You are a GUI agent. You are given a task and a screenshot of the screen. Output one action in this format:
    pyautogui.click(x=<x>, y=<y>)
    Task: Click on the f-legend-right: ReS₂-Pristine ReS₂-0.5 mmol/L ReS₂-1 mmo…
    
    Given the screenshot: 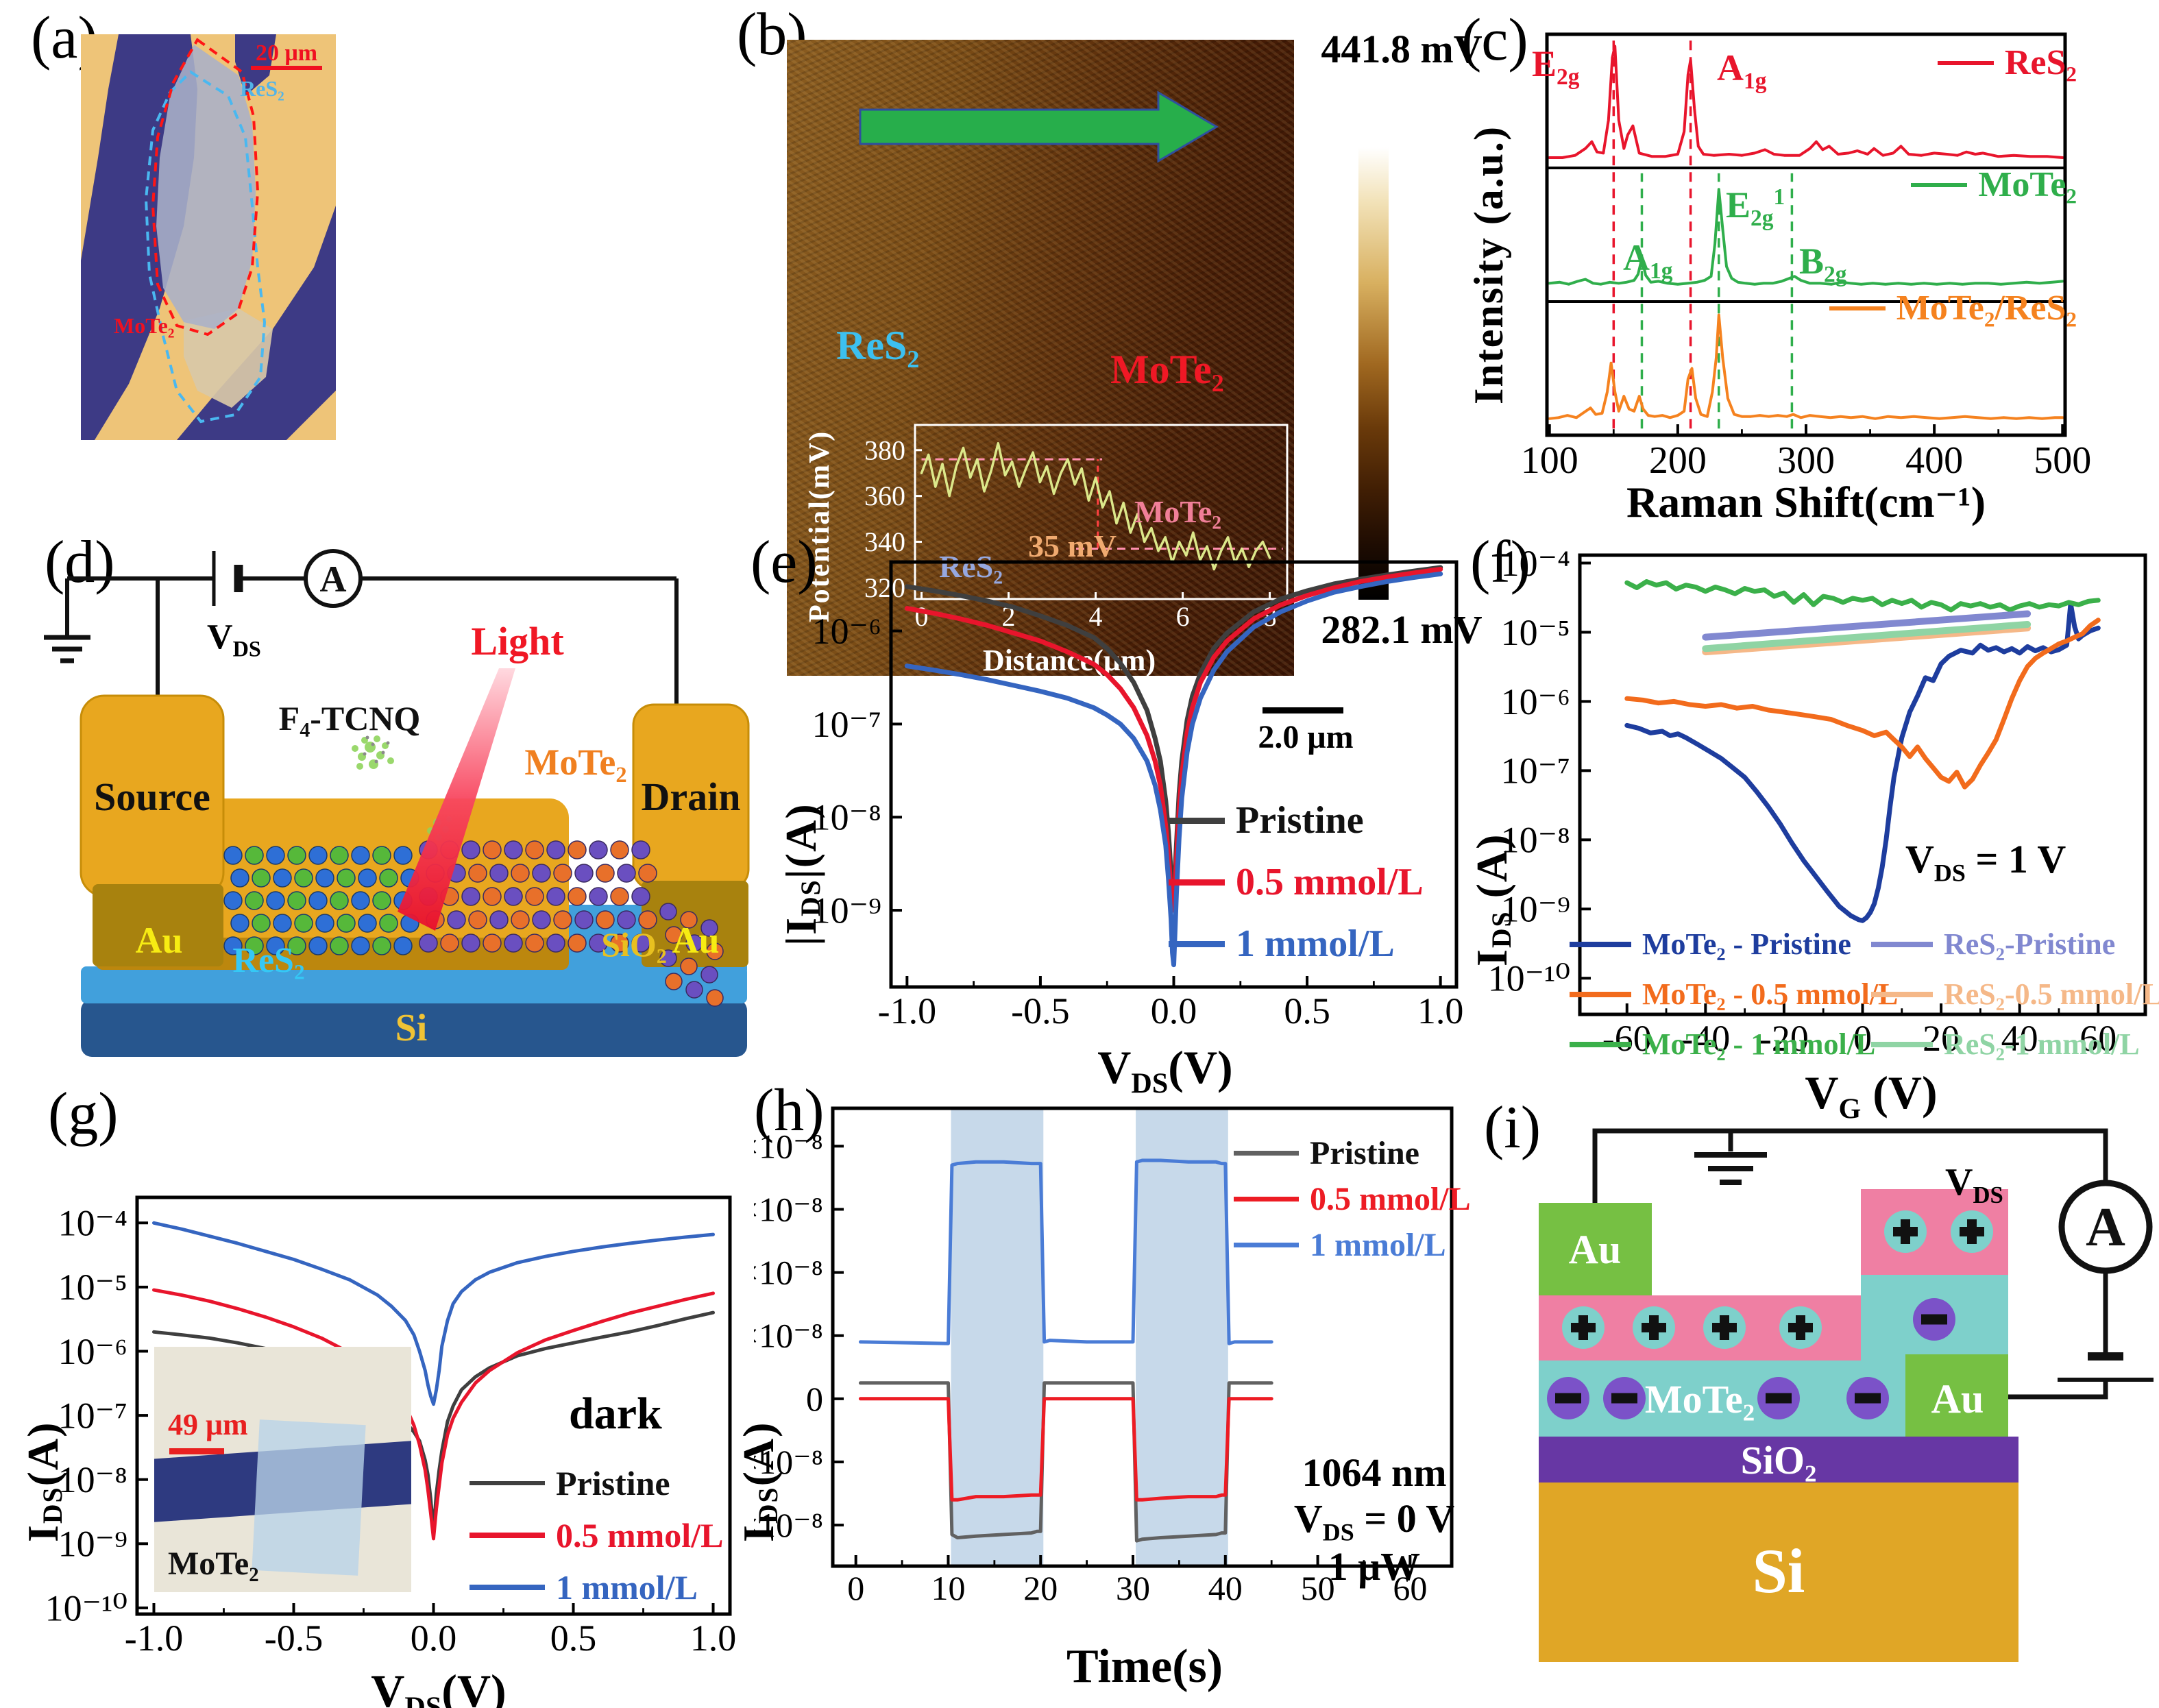 What is the action you would take?
    pyautogui.click(x=2015, y=999)
    